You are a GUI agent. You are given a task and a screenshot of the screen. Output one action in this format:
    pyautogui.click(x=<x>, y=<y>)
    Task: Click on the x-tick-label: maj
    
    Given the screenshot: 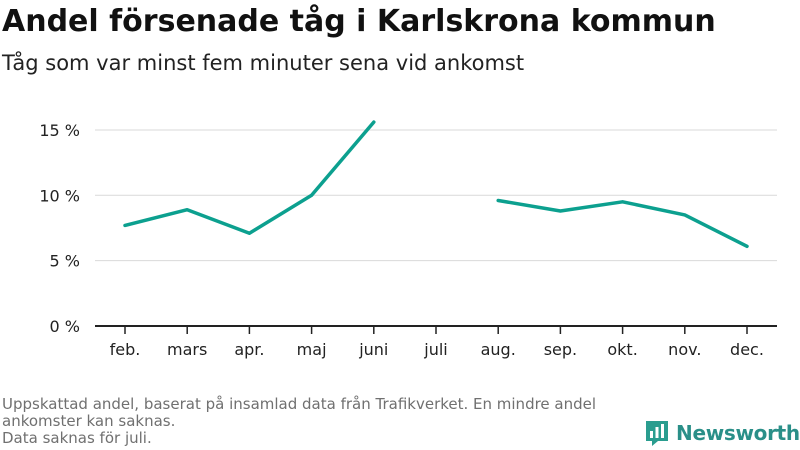 What is the action you would take?
    pyautogui.click(x=312, y=349)
    